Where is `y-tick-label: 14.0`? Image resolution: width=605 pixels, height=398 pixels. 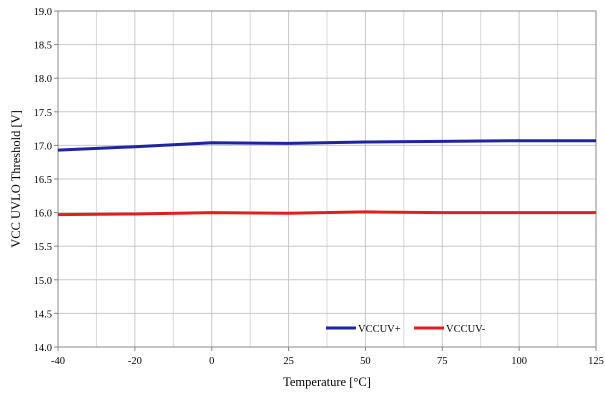 y-tick-label: 14.0 is located at coordinates (43, 348).